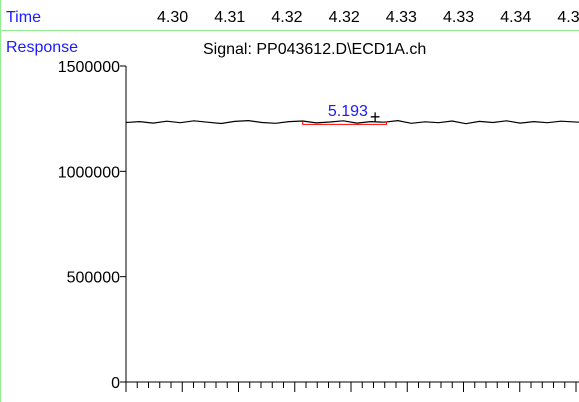  What do you see at coordinates (368, 17) in the screenshot?
I see `x-axis-top-ticks: 4.30 4.31 4.32 4.32 4.33 4.33 4.34 4.34` at bounding box center [368, 17].